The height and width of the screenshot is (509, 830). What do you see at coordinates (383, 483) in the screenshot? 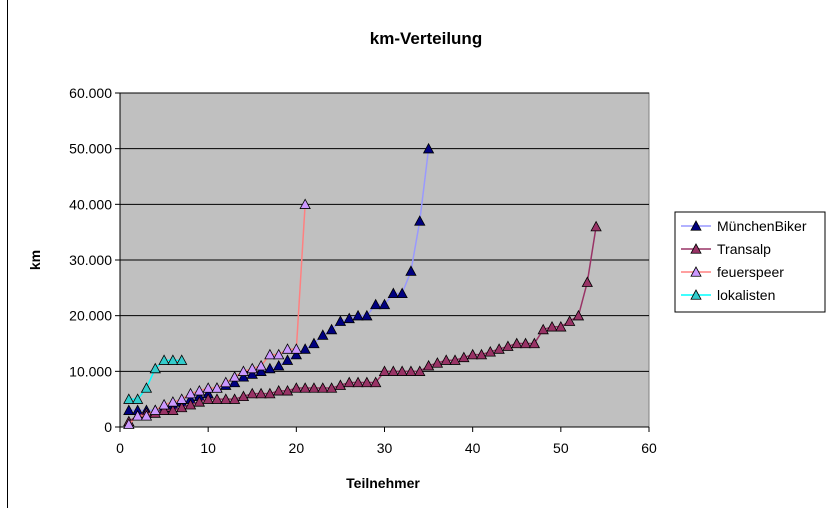
I see `x-axis-title: Teilnehmer` at bounding box center [383, 483].